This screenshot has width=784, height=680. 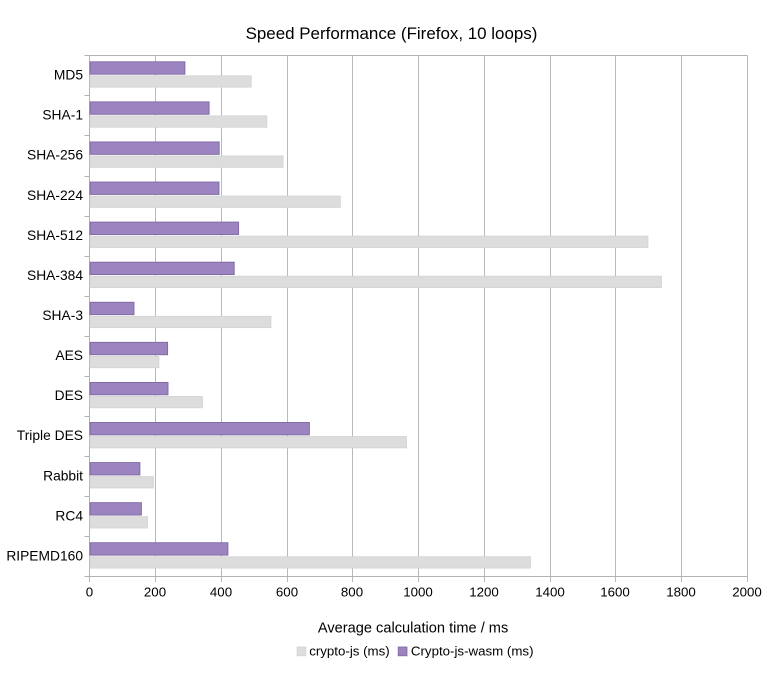 I want to click on svg-text: SHA-1, so click(x=62, y=115).